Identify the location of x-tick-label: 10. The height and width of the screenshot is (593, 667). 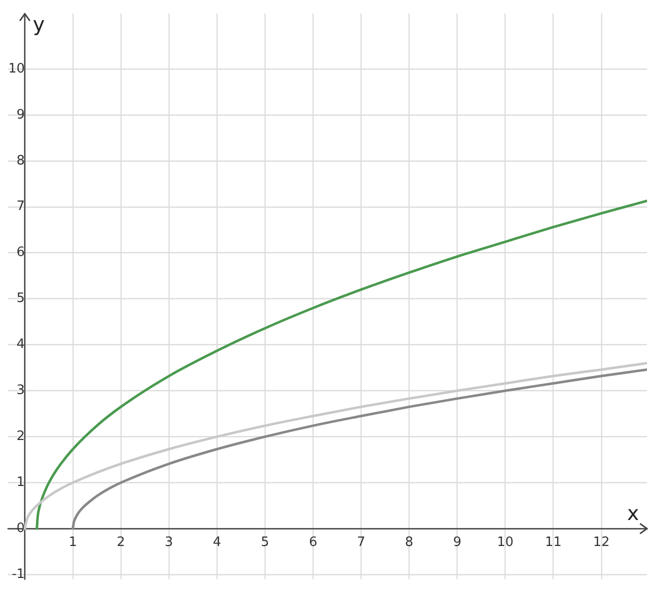
(505, 542).